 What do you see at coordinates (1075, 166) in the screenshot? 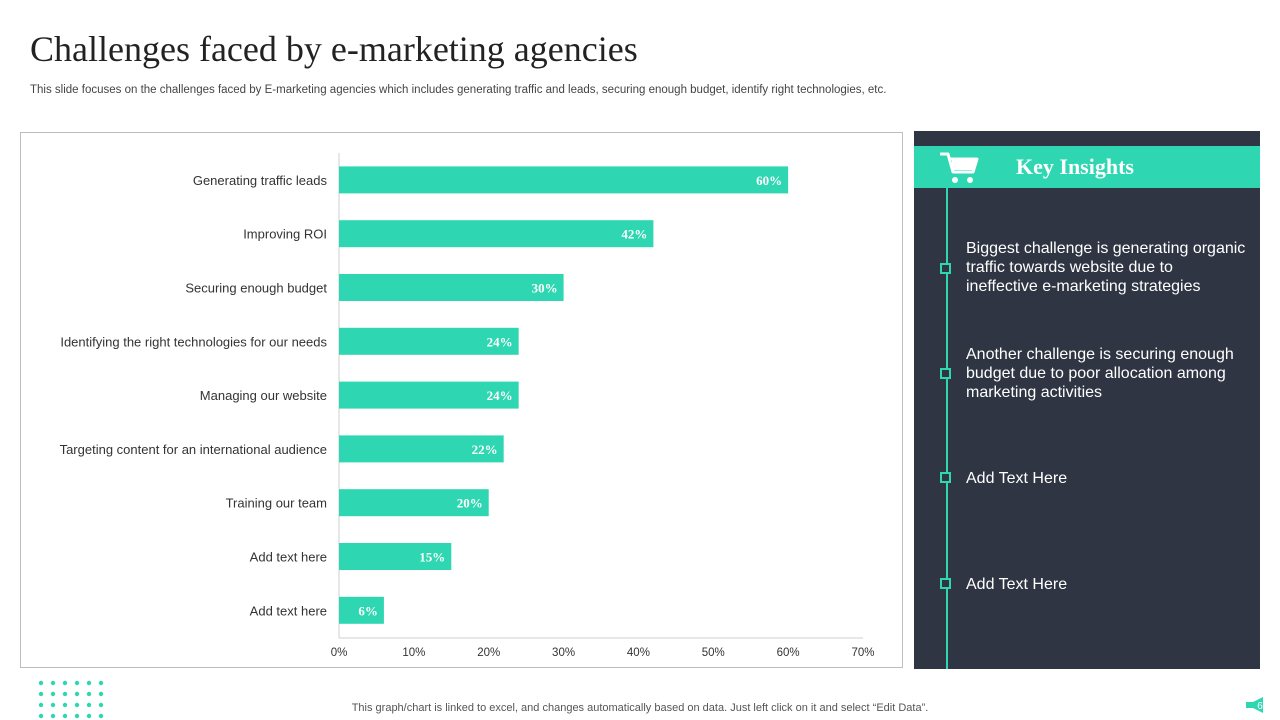
I see `key-insights-title: Key Insights` at bounding box center [1075, 166].